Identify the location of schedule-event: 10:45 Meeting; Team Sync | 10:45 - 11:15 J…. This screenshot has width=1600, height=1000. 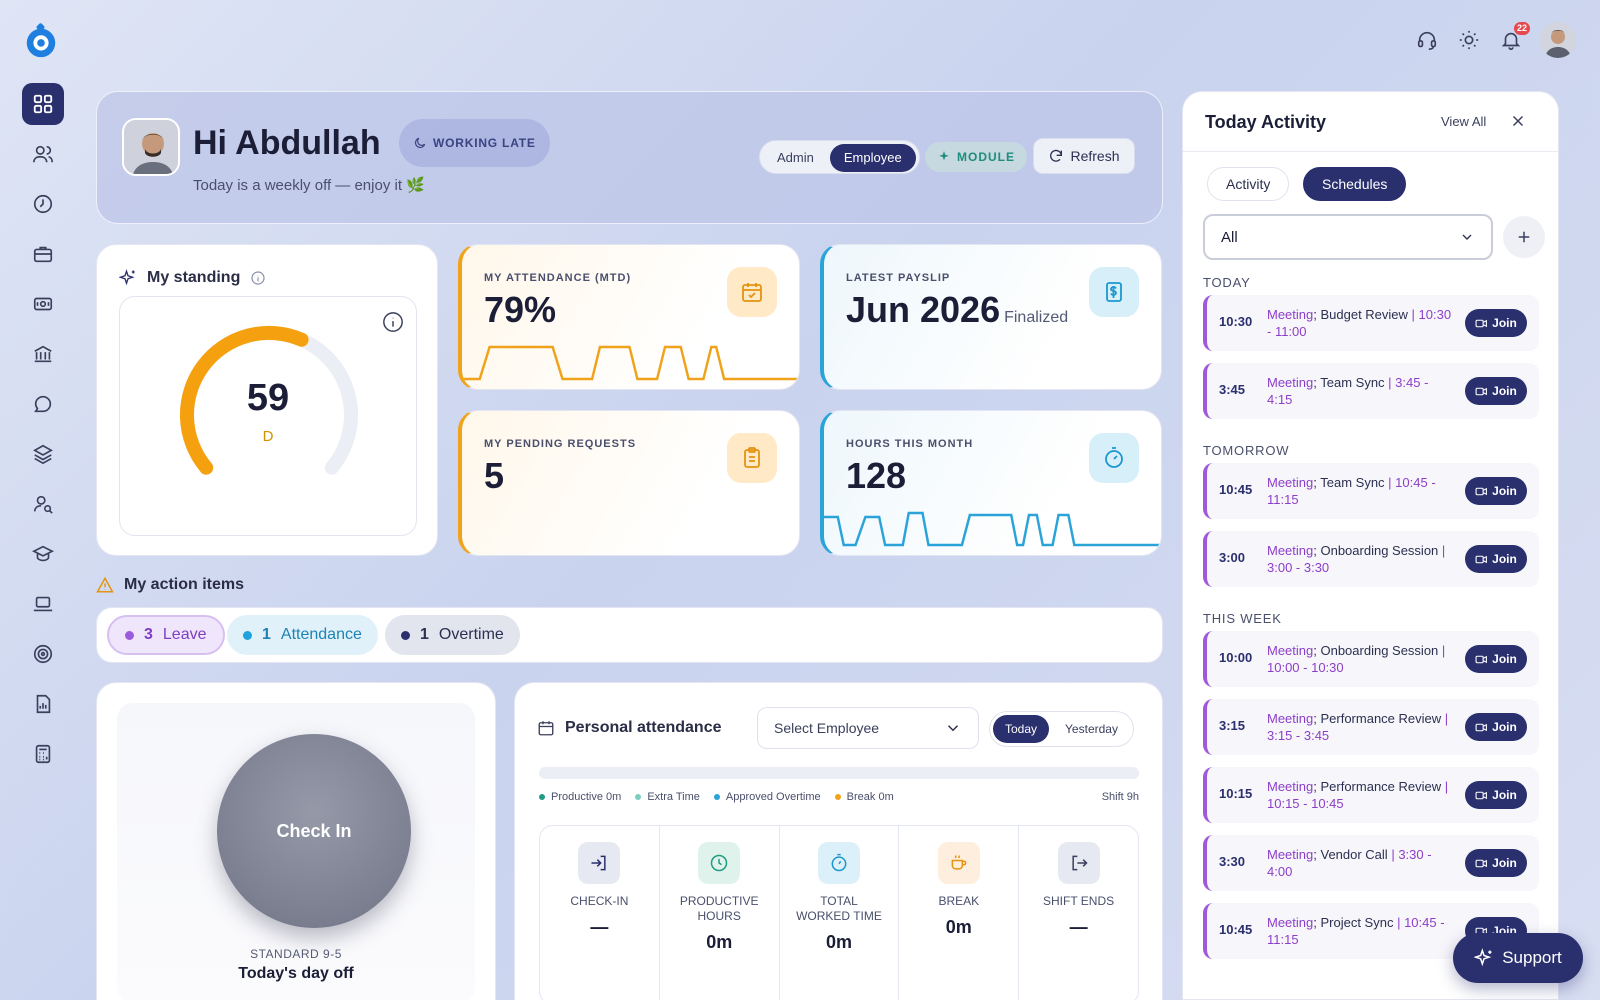
(1371, 491).